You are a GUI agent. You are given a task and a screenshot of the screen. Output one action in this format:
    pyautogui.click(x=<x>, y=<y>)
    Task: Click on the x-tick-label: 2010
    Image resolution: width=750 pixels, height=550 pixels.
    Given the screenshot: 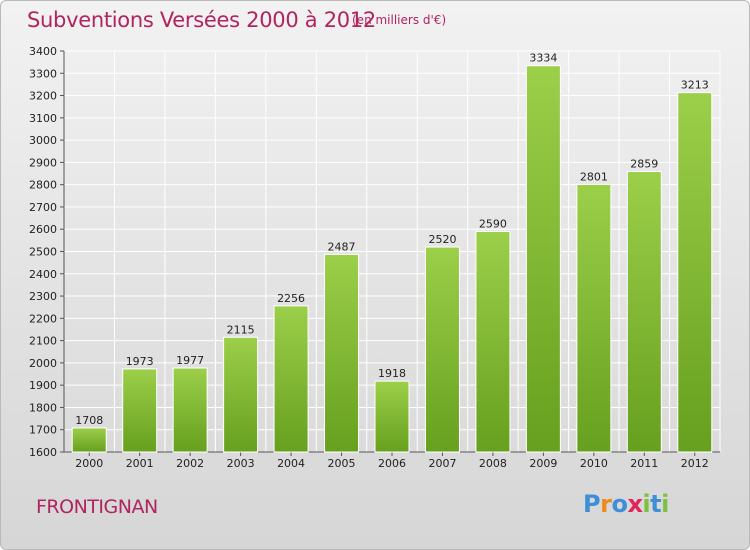 What is the action you would take?
    pyautogui.click(x=594, y=463)
    